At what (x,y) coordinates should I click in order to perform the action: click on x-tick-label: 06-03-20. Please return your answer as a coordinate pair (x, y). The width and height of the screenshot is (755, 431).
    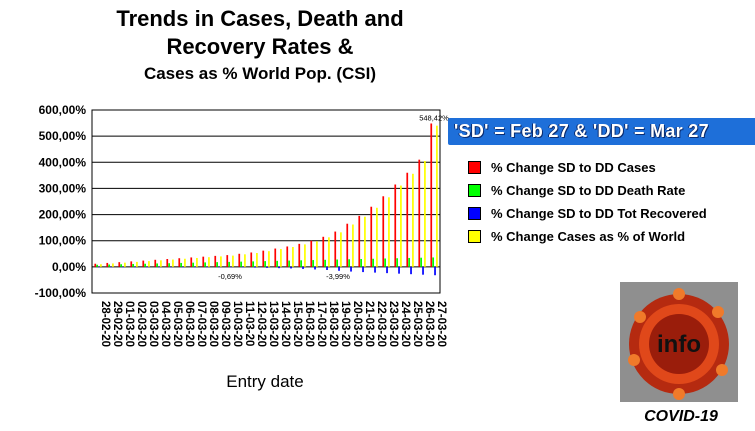
    Looking at the image, I should click on (189, 324).